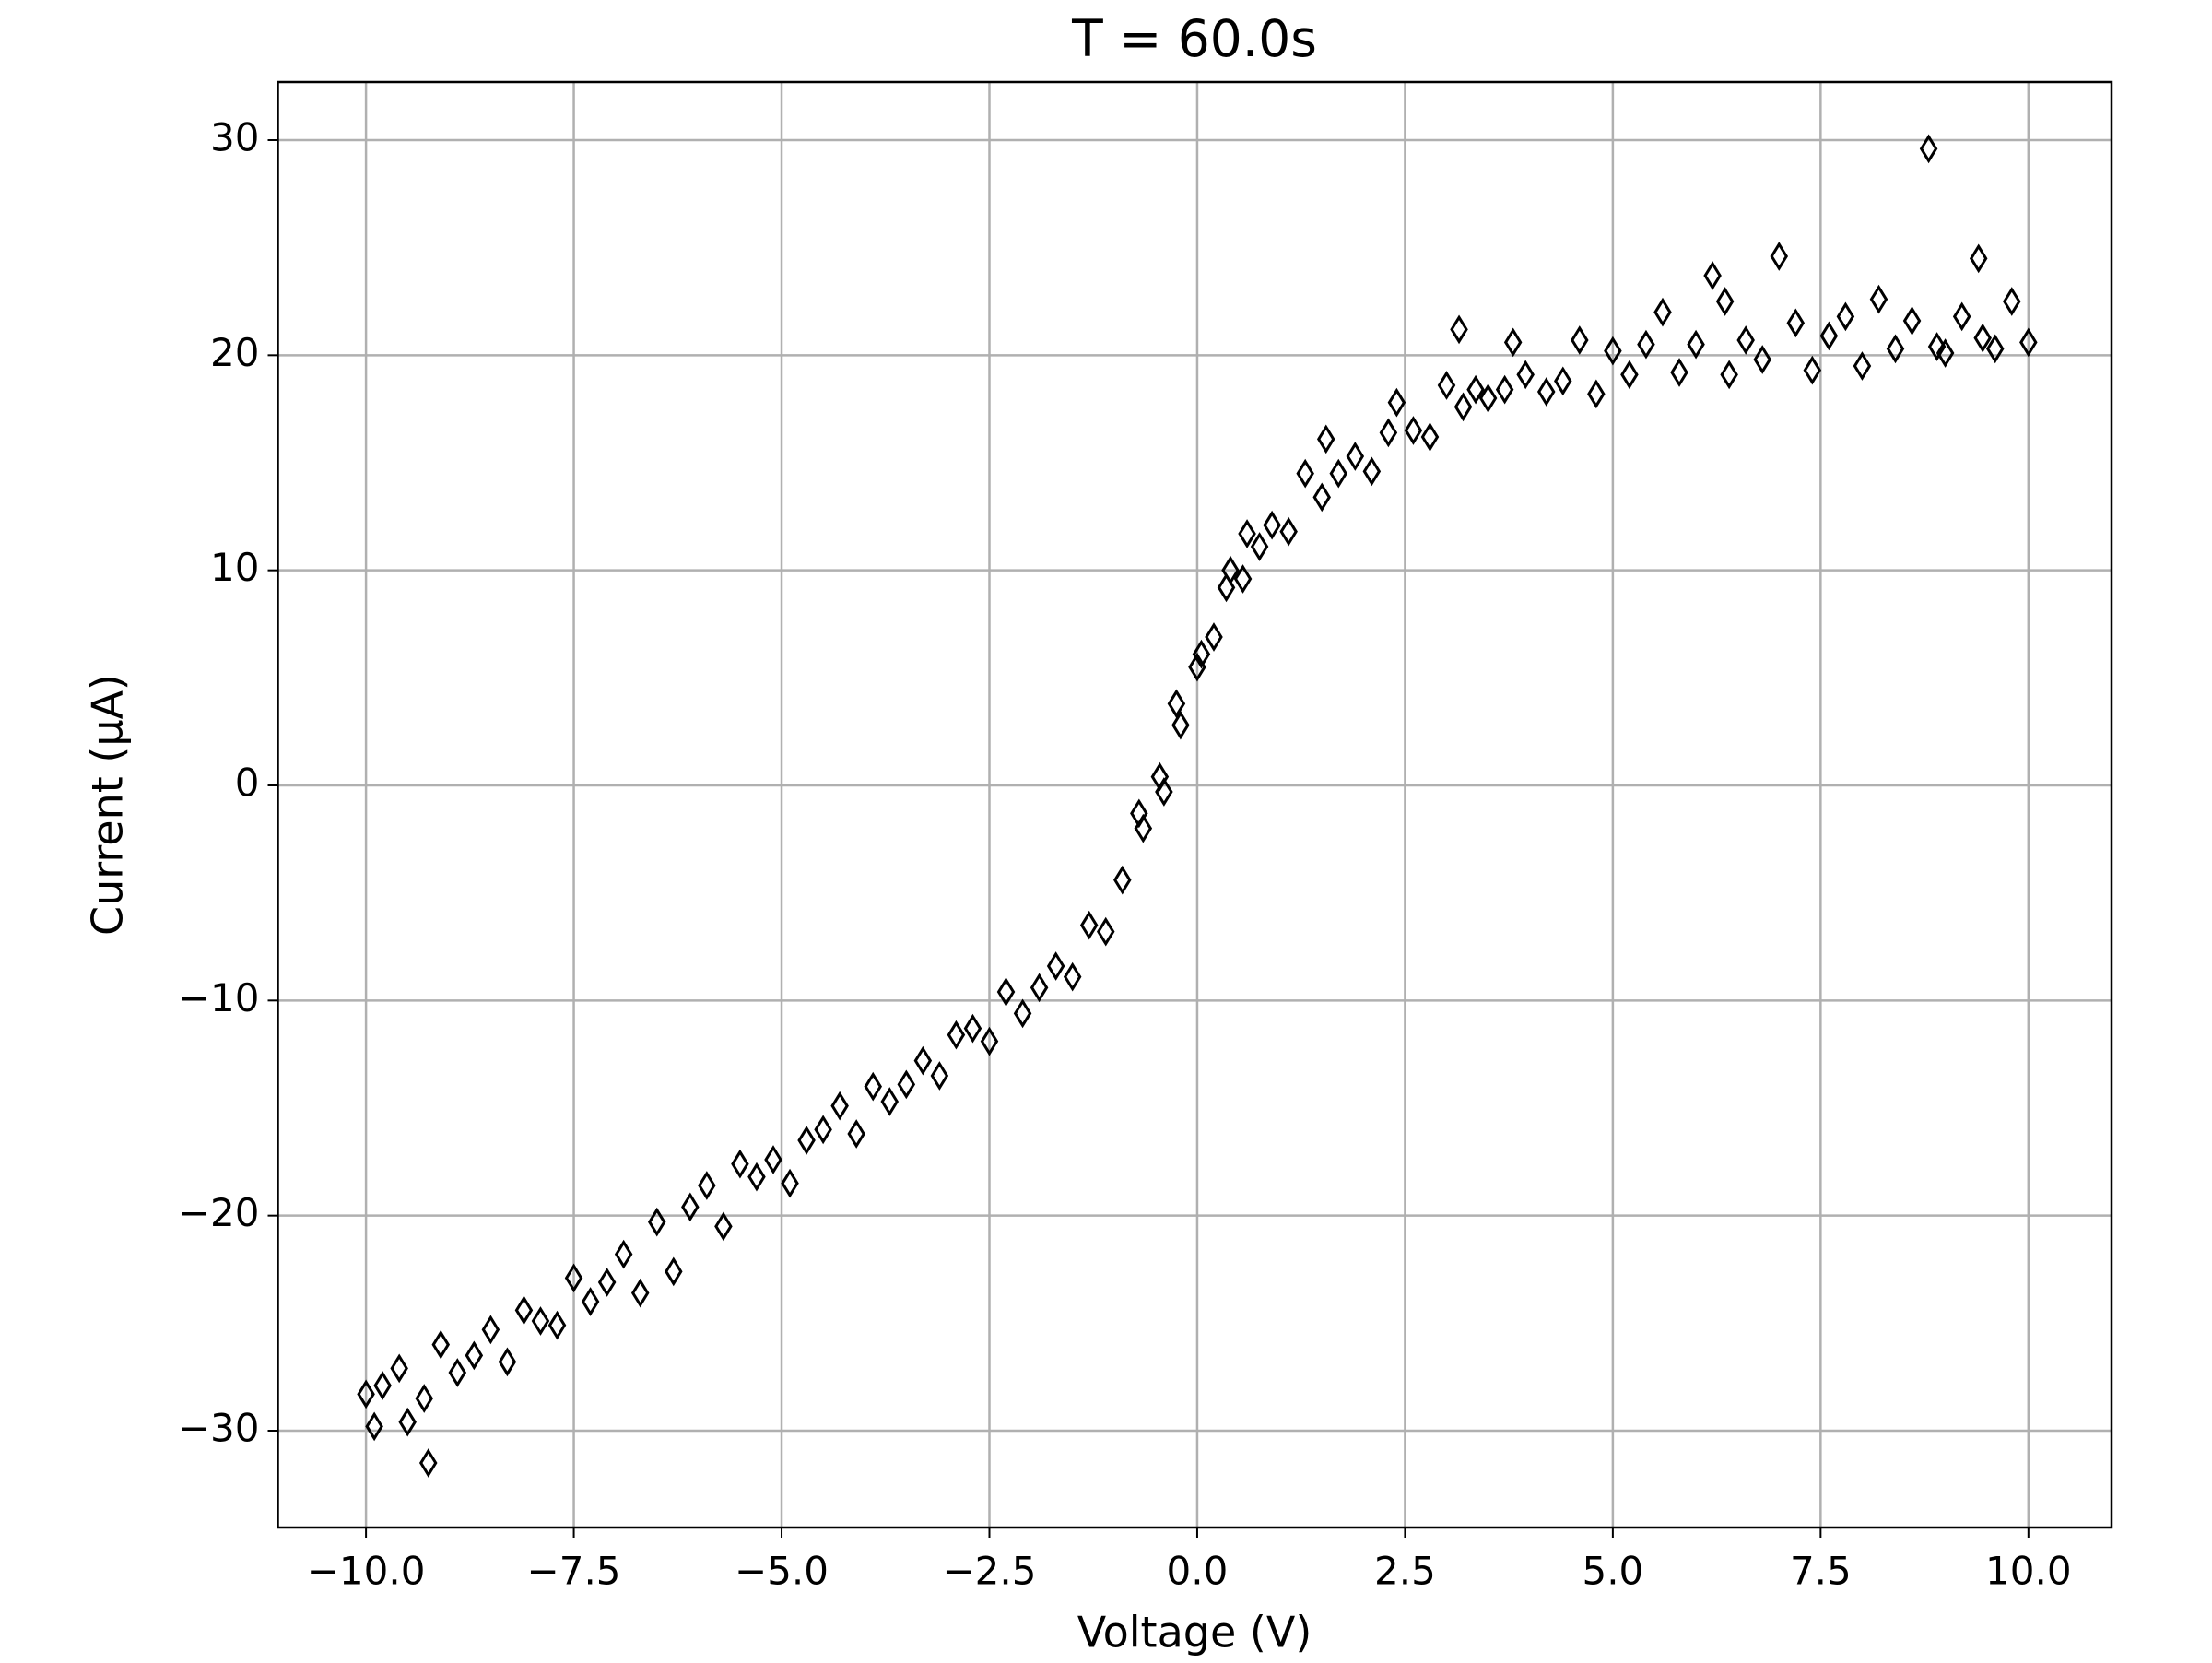  I want to click on y-tick-label: 10, so click(234, 567).